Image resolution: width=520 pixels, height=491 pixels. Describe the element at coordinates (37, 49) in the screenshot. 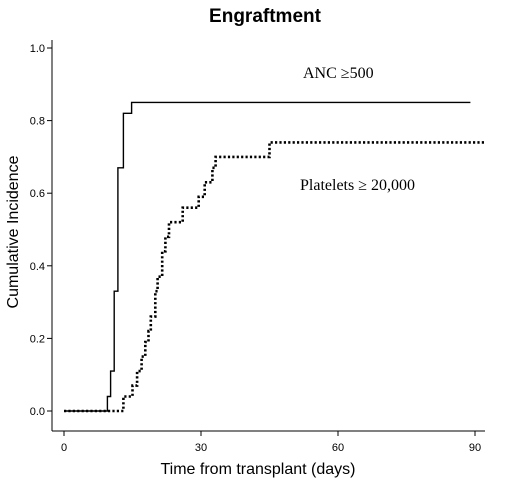

I see `y-tick-label: 1.0` at that location.